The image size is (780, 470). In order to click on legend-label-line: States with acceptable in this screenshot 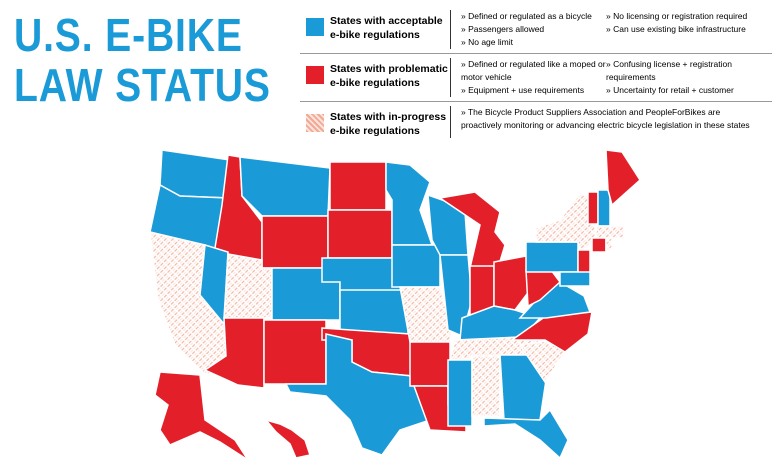, I will do `click(386, 21)`.